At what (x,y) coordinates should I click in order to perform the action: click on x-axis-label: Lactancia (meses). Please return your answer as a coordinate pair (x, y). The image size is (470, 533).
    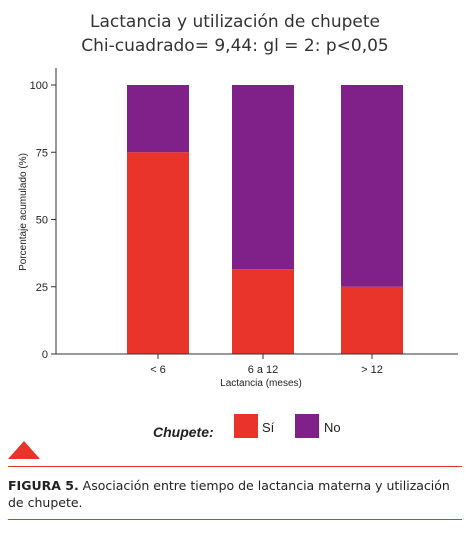
    Looking at the image, I should click on (261, 383).